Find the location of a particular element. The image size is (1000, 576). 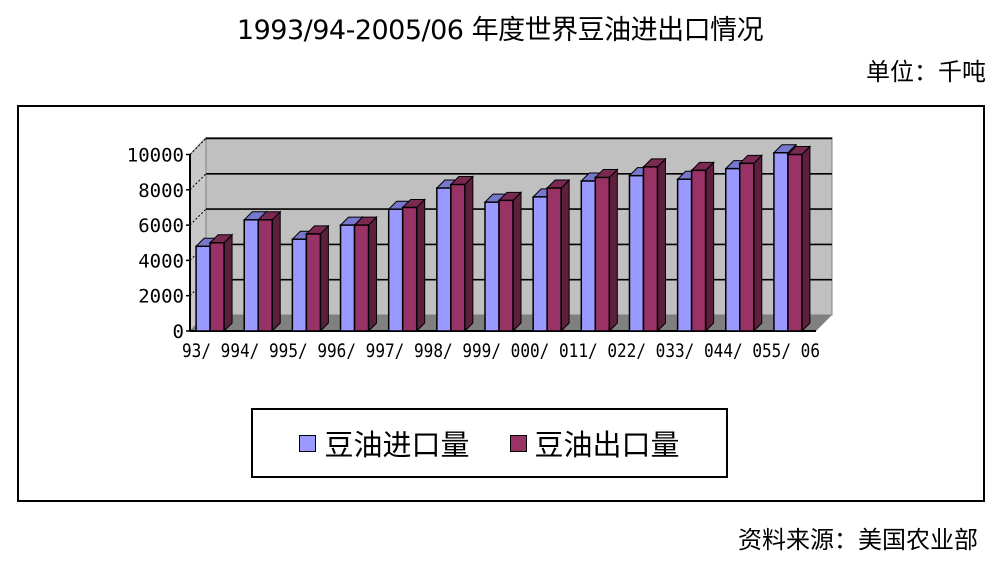

legend-swatch-import is located at coordinates (308, 443).